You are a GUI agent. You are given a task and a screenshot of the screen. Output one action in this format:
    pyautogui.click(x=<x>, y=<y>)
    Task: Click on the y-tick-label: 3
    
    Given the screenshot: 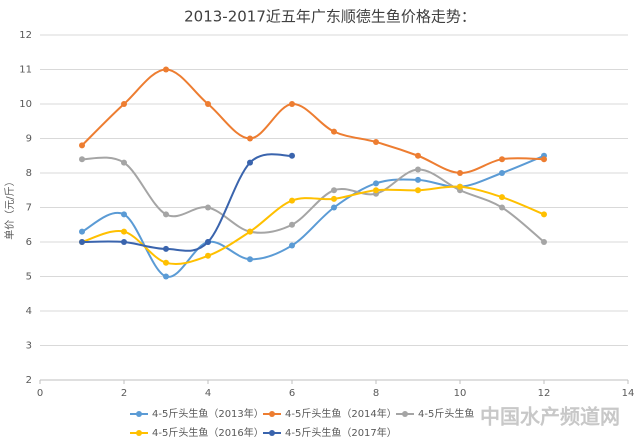 What is the action you would take?
    pyautogui.click(x=29, y=346)
    